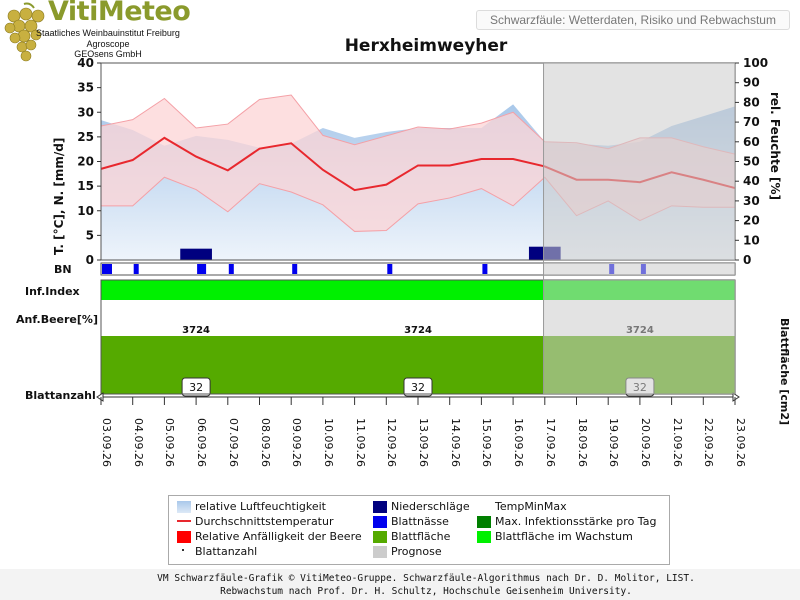 This screenshot has height=600, width=800. What do you see at coordinates (784, 372) in the screenshot?
I see `blattflaeche-axis-label: Blattfläche [cm2]` at bounding box center [784, 372].